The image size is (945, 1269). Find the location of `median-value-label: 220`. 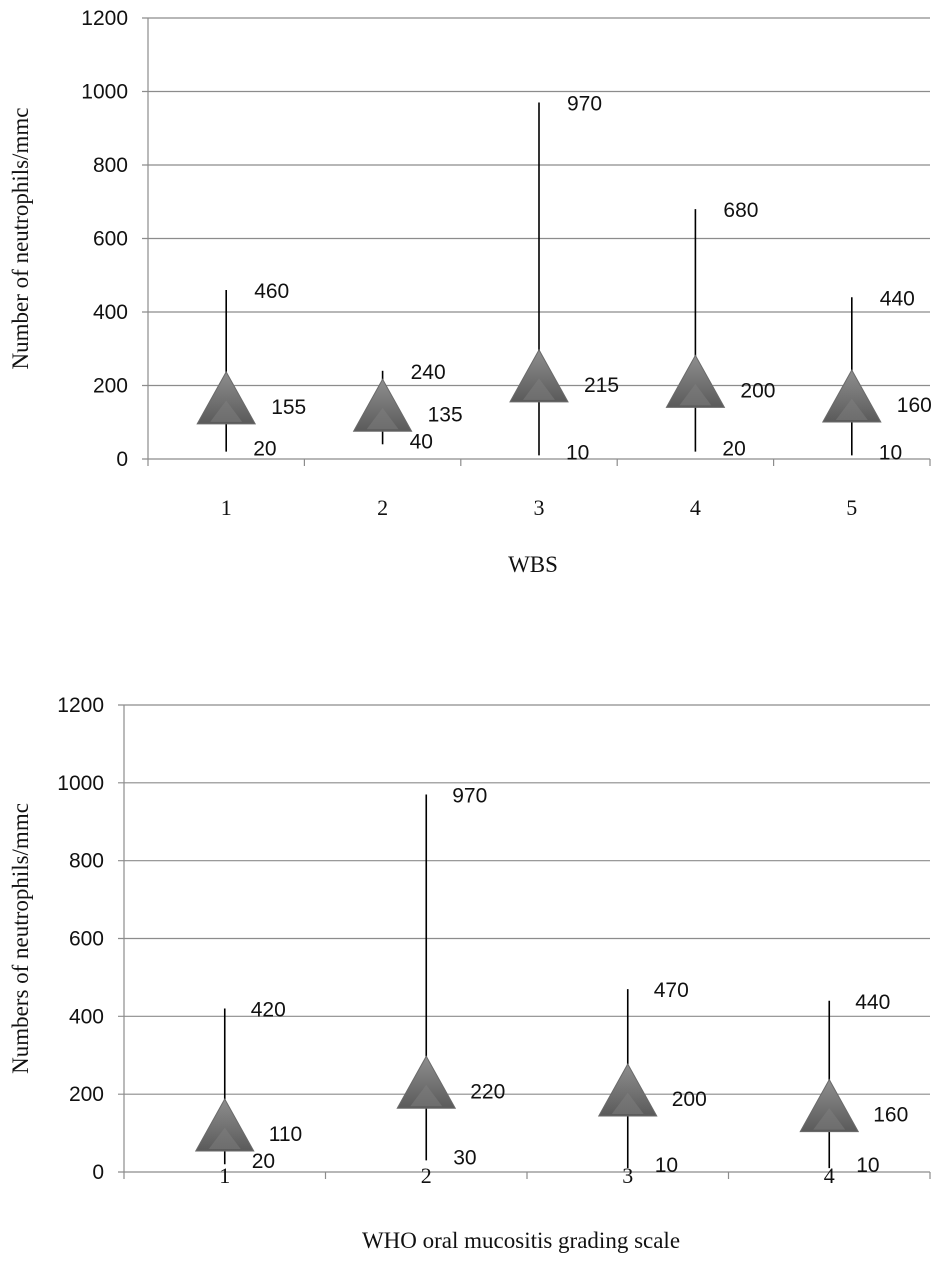

median-value-label: 220 is located at coordinates (487, 1091).